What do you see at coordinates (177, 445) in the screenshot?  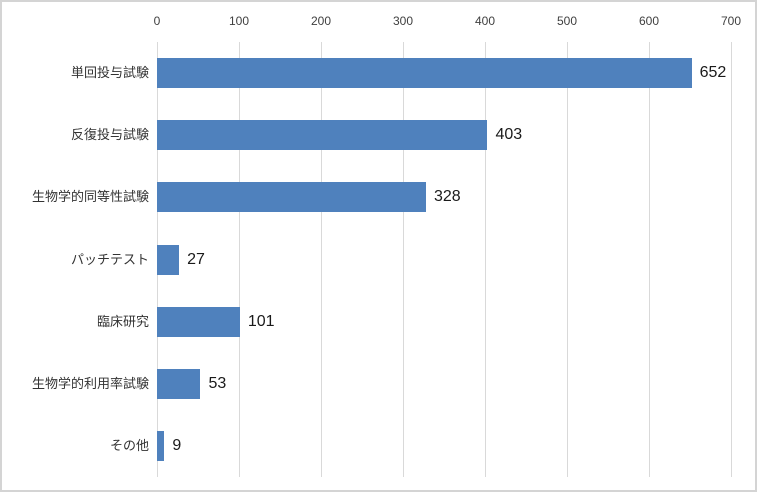 I see `value-label: 9` at bounding box center [177, 445].